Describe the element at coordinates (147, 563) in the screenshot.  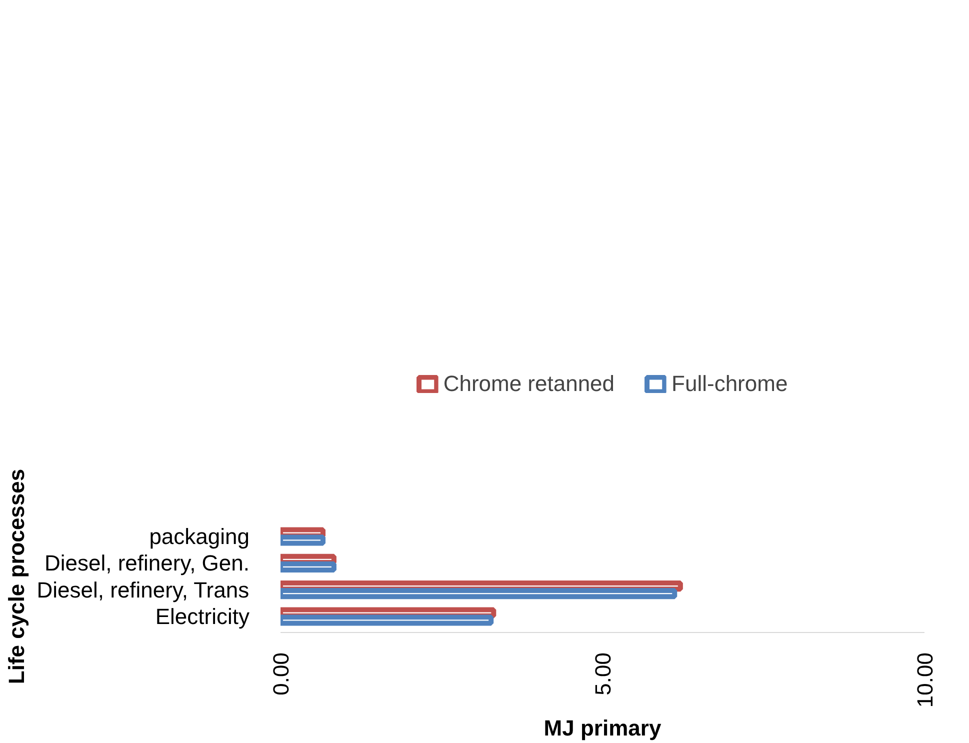
I see `y-tick-label: Diesel, refinery, Gen.` at that location.